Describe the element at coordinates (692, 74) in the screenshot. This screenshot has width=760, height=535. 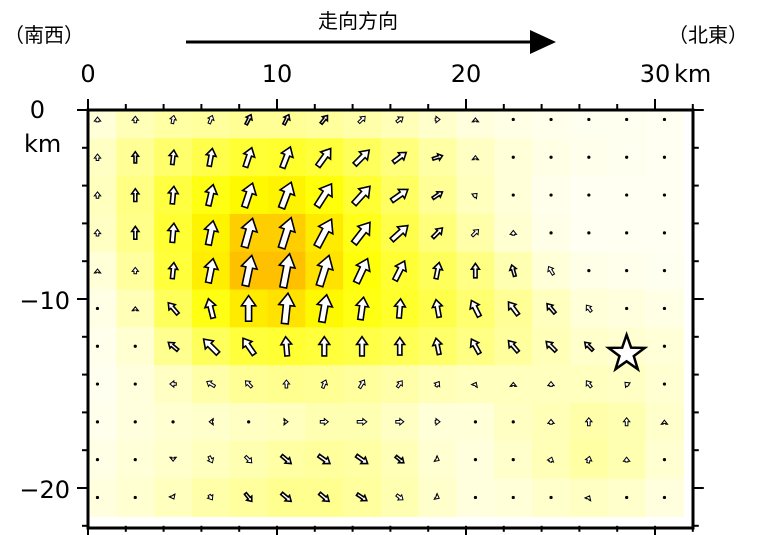
I see `x-axis-unit: km` at that location.